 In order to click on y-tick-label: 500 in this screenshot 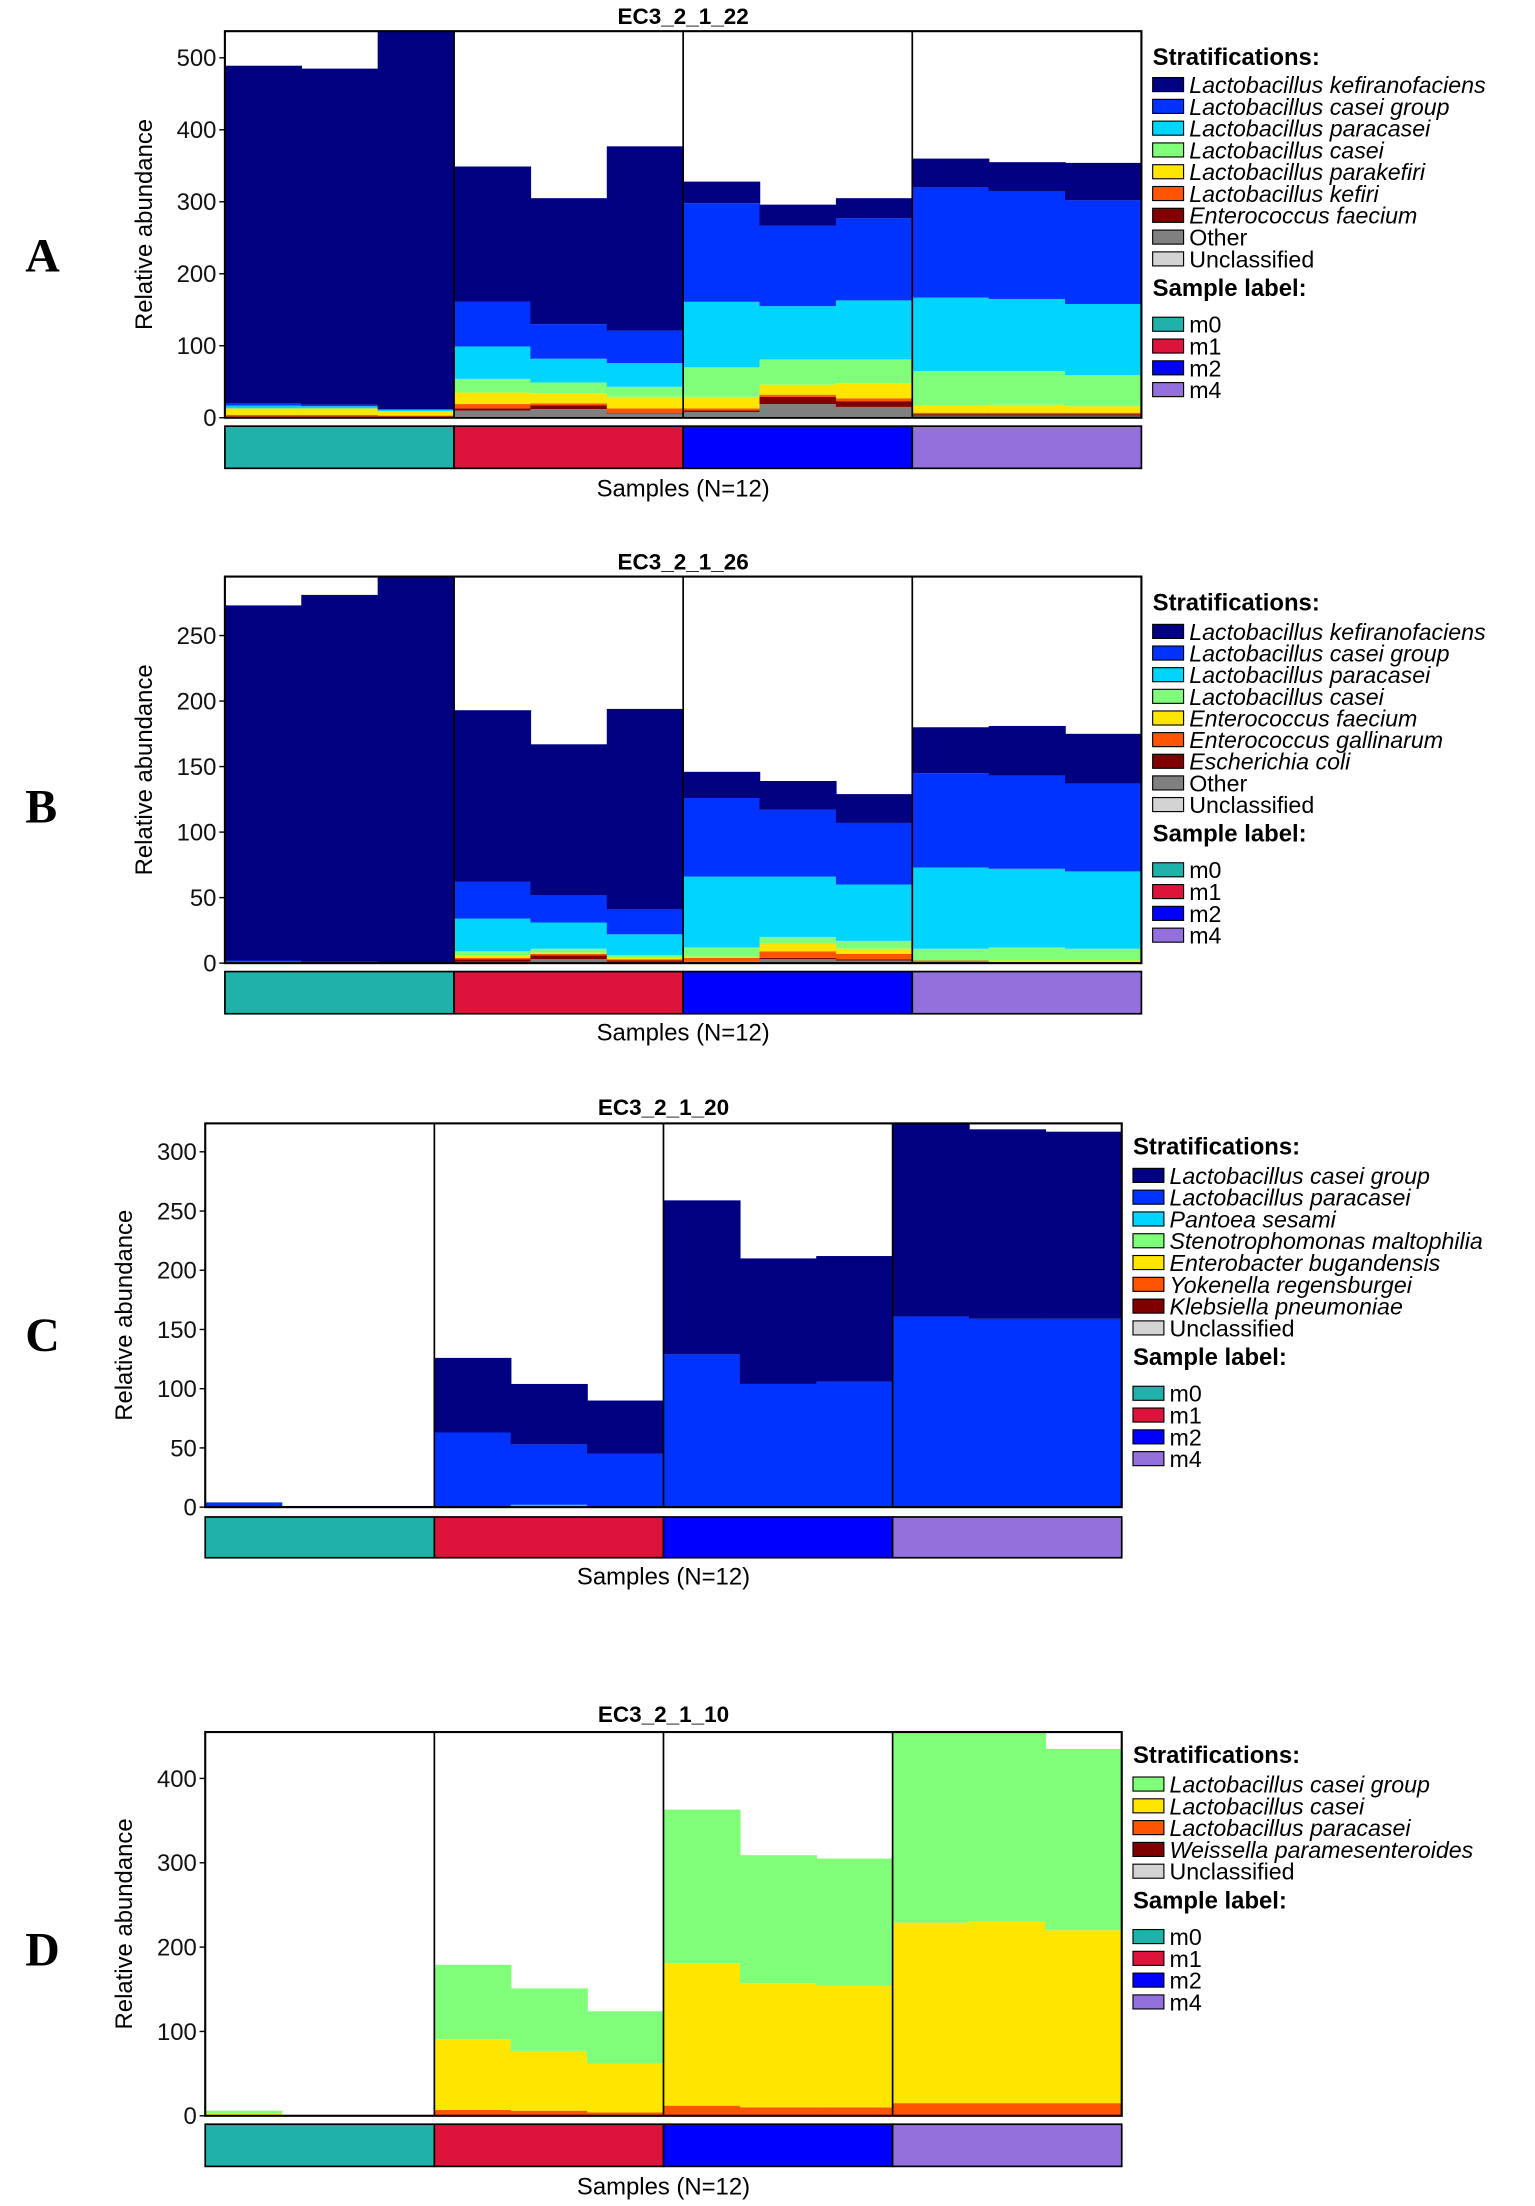, I will do `click(197, 58)`.